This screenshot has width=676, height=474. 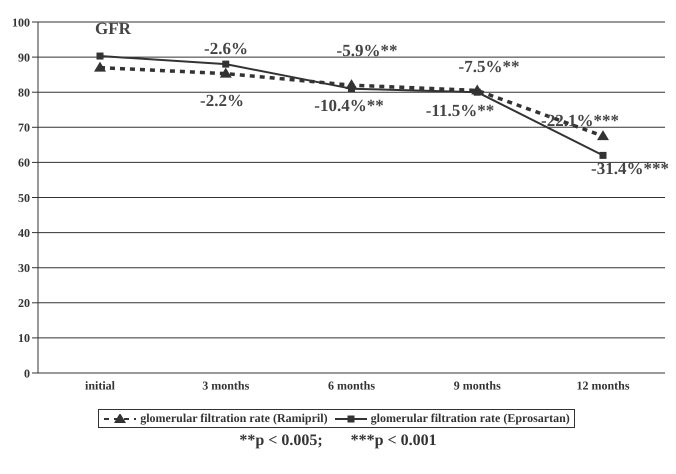 I want to click on legend-label: glomerular filtration rate (Eprosartan), so click(x=470, y=418).